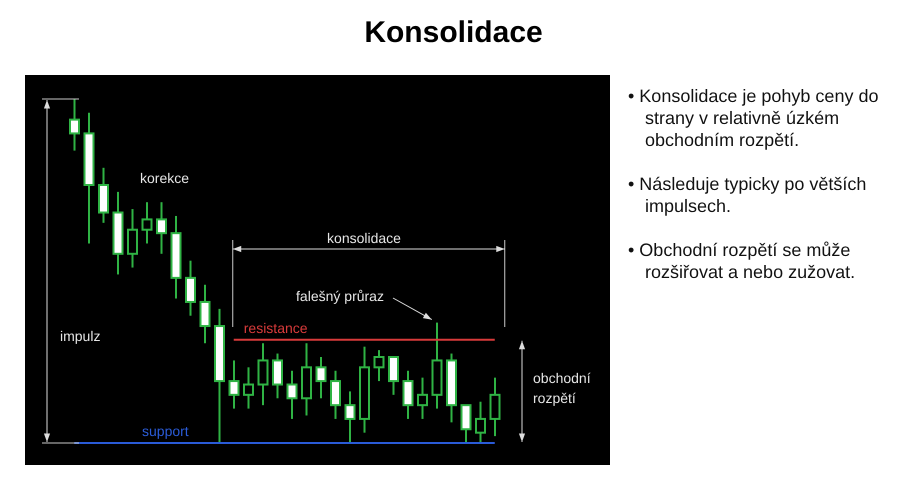 This screenshot has height=480, width=907. What do you see at coordinates (340, 296) in the screenshot?
I see `annotation: falešný průraz` at bounding box center [340, 296].